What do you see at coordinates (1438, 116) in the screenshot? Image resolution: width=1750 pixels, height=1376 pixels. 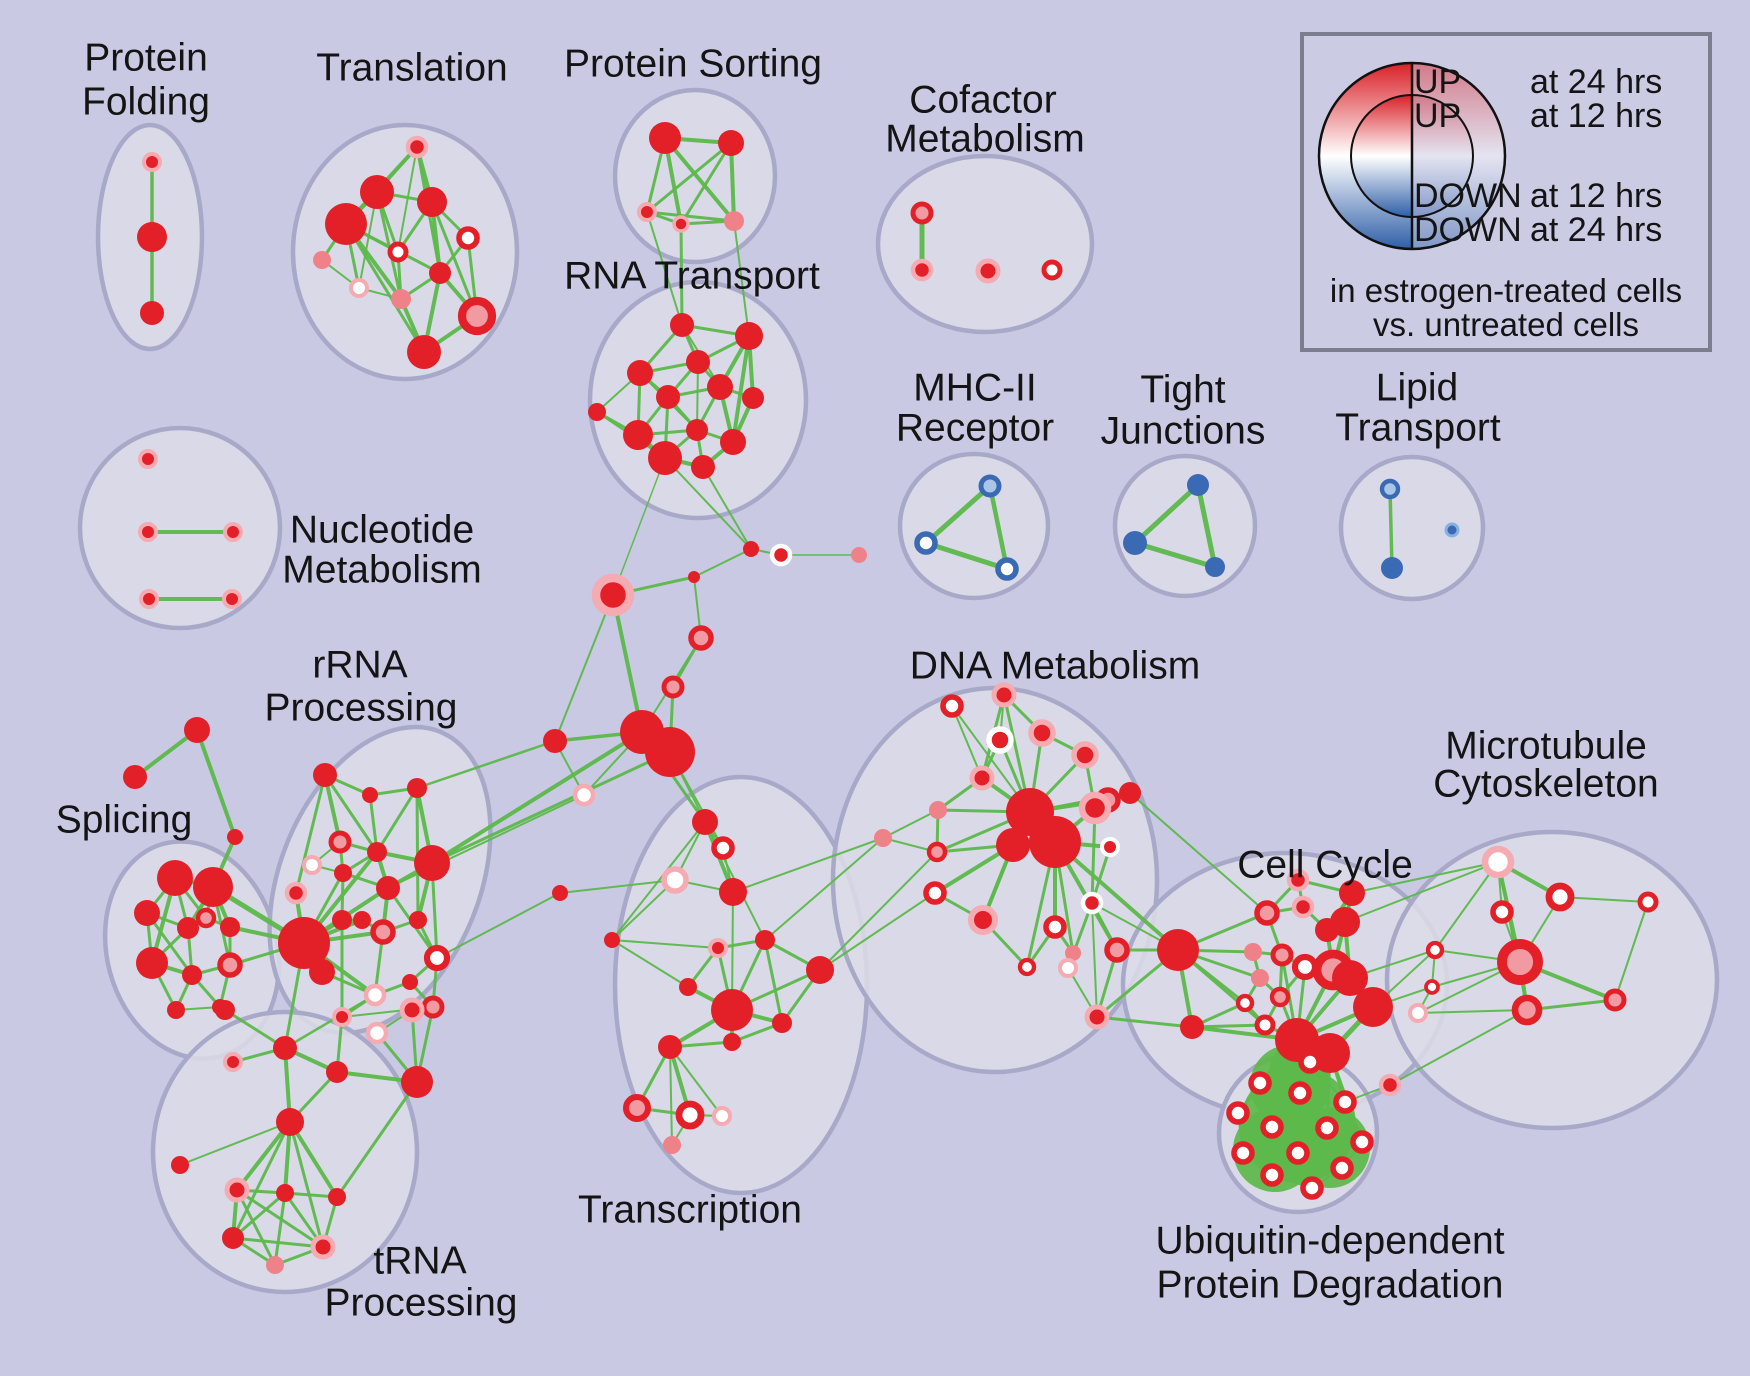 I see `legend-dir-up-12: UP` at bounding box center [1438, 116].